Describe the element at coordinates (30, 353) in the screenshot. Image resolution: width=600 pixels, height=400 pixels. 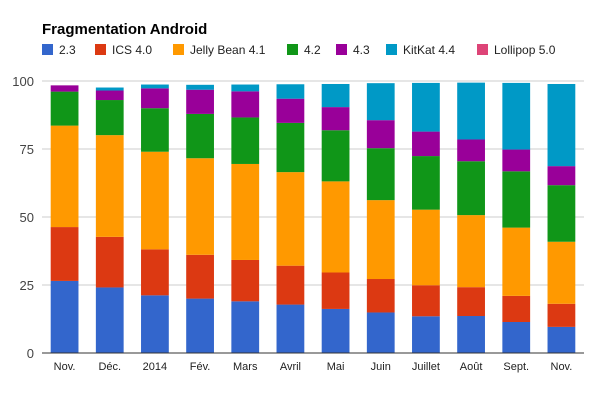
I see `y-tick-label-0: 0` at that location.